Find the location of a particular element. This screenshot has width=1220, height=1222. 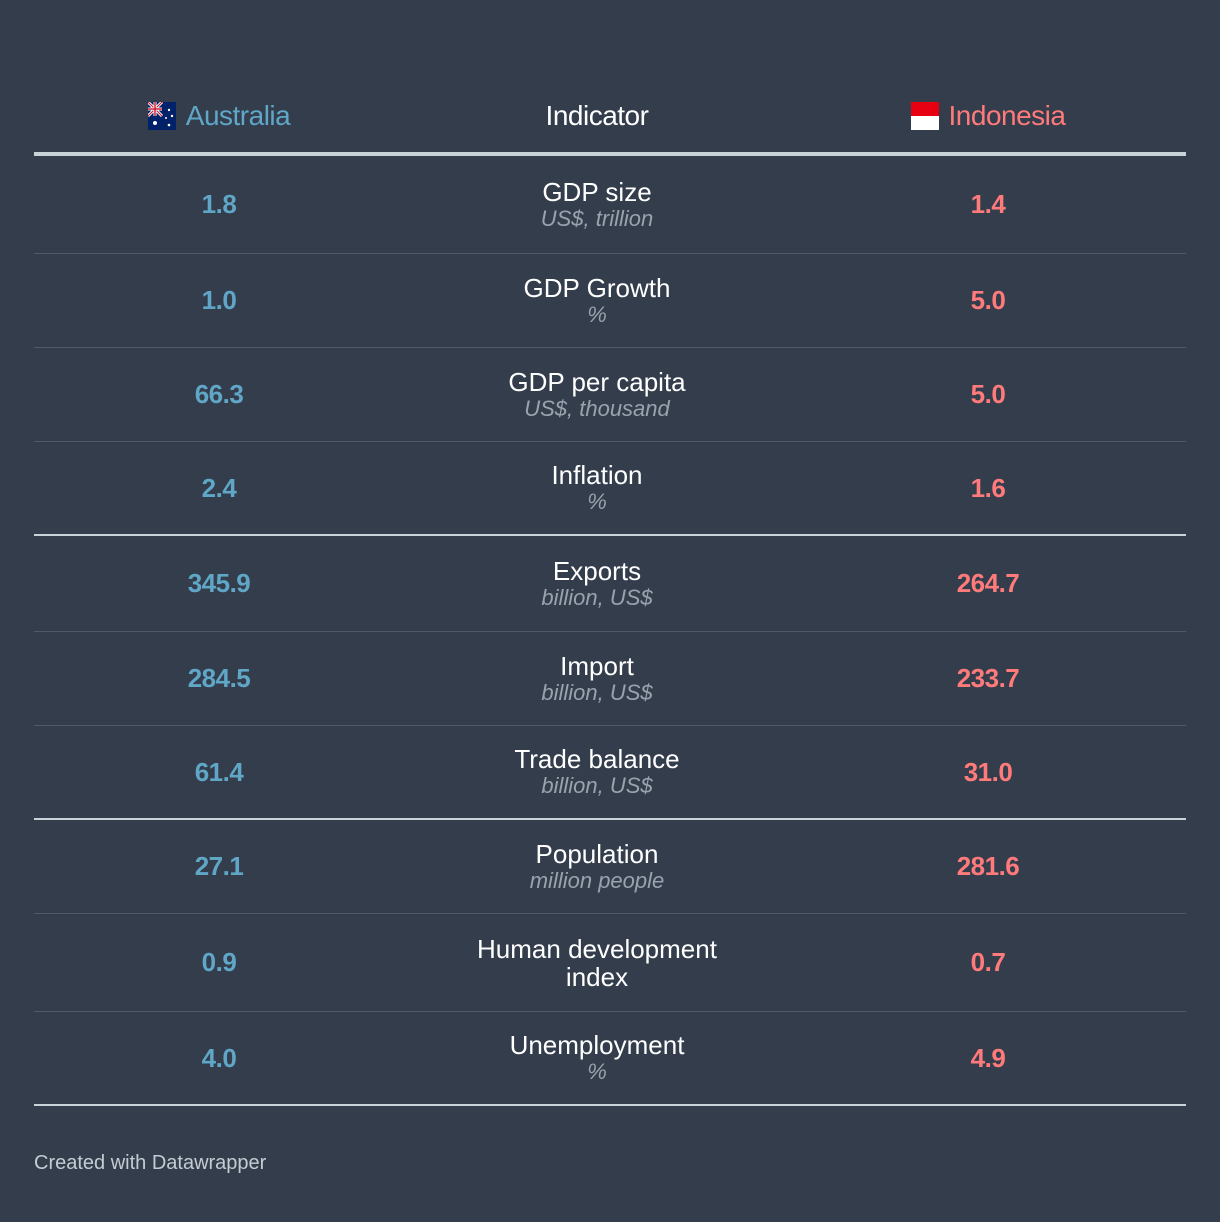

indicator-cell: GDP per capita US$, thousand is located at coordinates (597, 394).